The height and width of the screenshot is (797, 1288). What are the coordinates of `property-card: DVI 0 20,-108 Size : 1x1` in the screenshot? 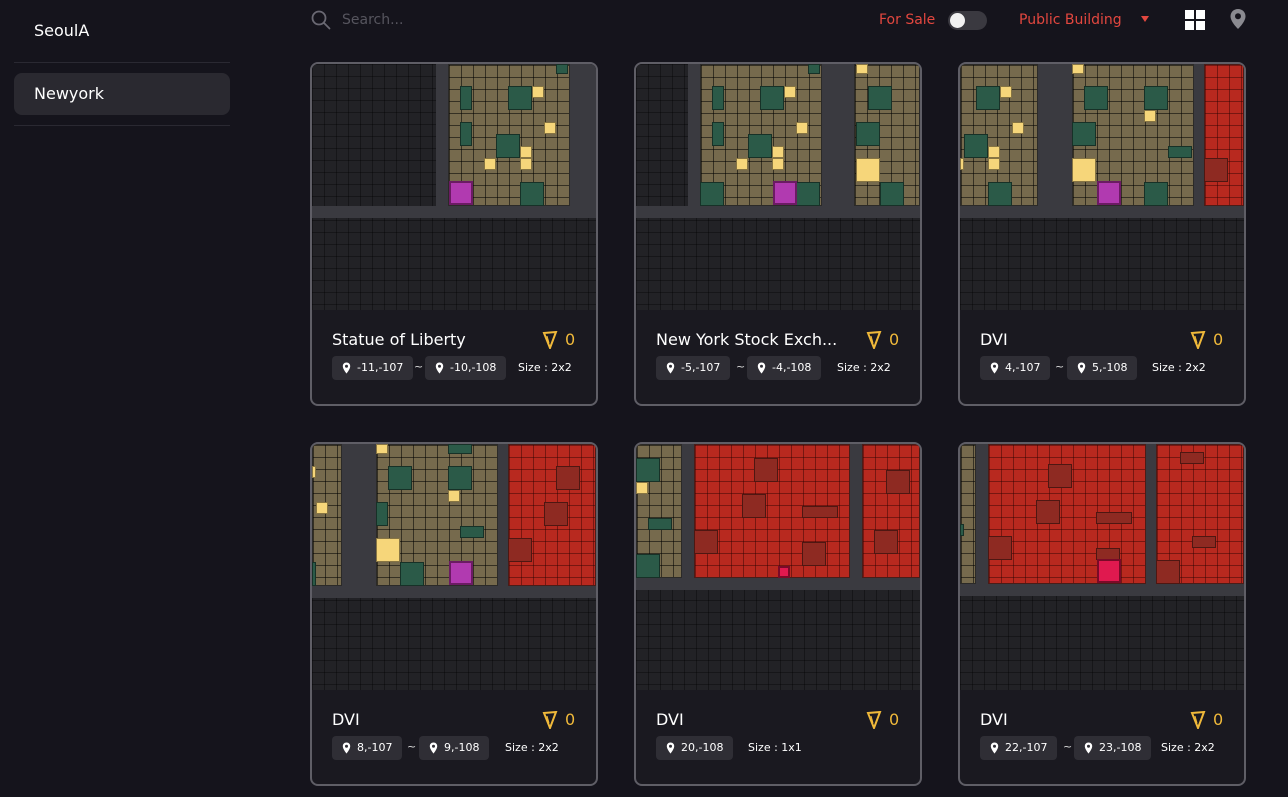 It's located at (778, 614).